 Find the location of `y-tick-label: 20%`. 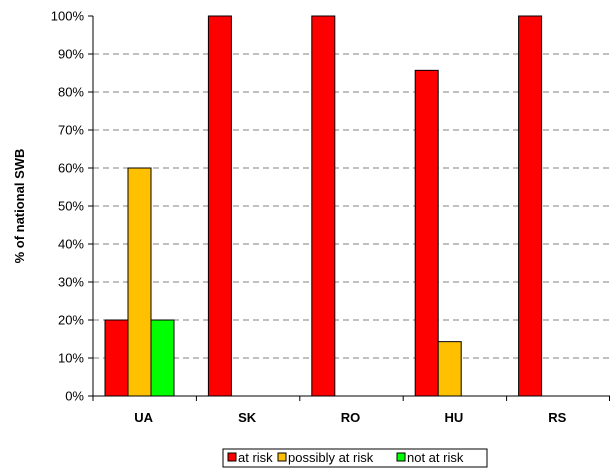

y-tick-label: 20% is located at coordinates (71, 320).